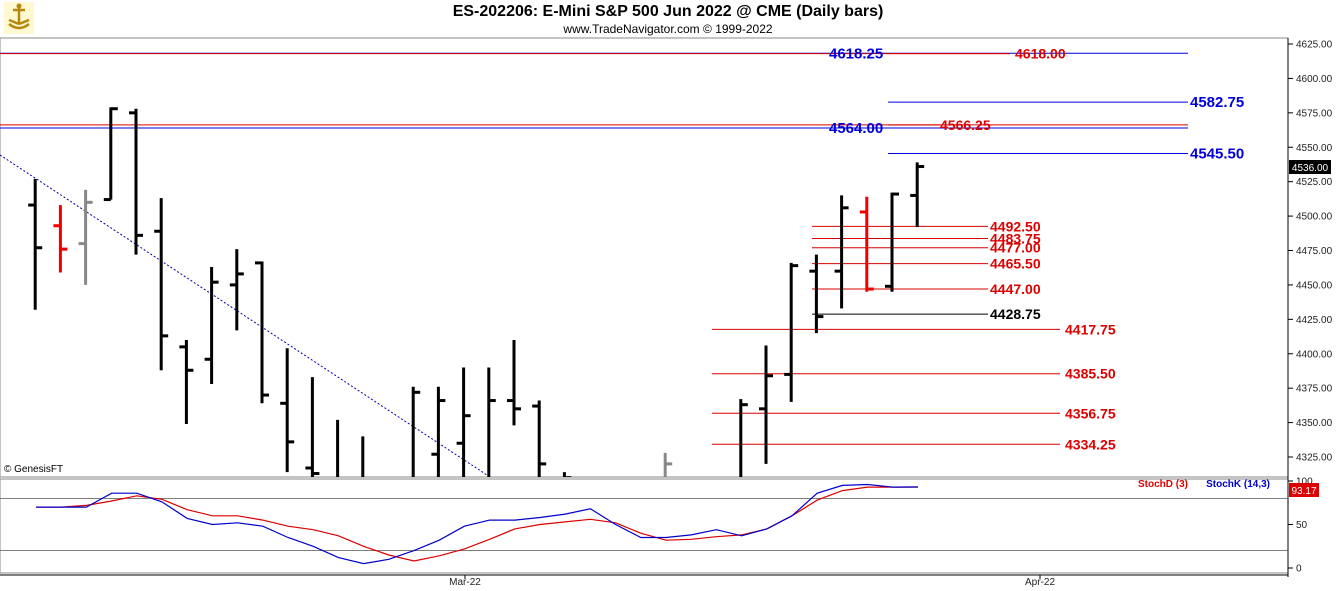 The height and width of the screenshot is (591, 1336). I want to click on last-price-tag, so click(1310, 167).